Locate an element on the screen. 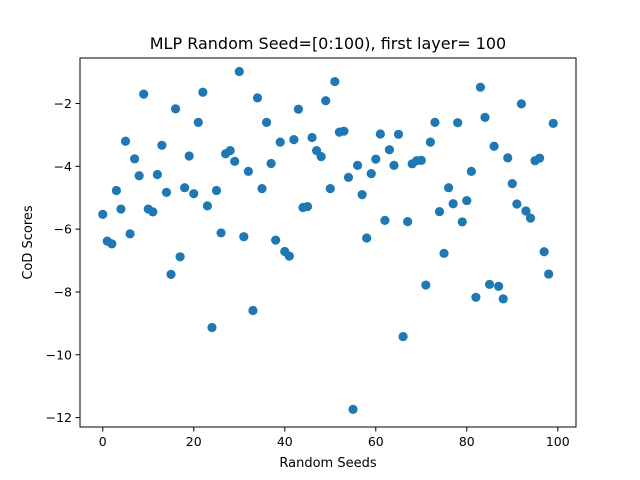  x-tick-label: 40 is located at coordinates (285, 441).